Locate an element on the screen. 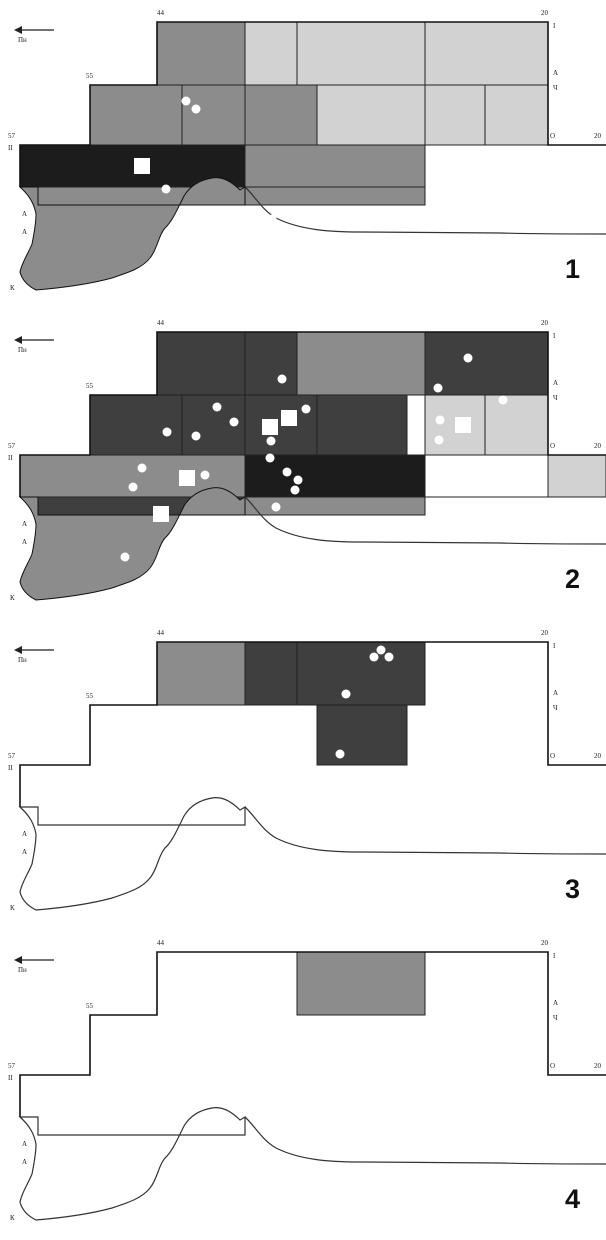 This screenshot has width=606, height=1240. grid-cell-r2f is located at coordinates (516, 425).